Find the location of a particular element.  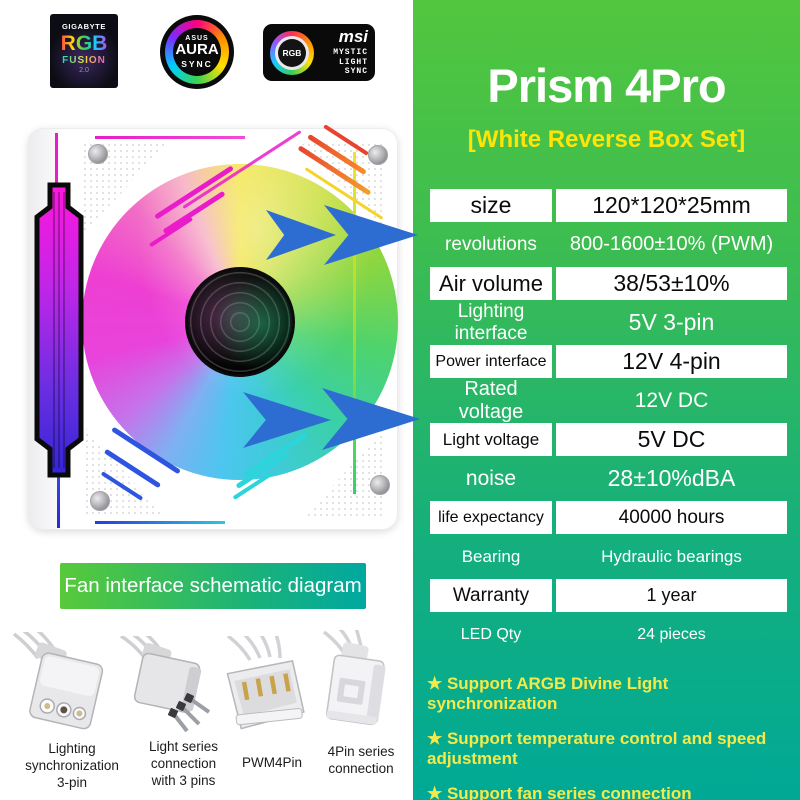

connector-label: PWM4Pin is located at coordinates (271, 762).